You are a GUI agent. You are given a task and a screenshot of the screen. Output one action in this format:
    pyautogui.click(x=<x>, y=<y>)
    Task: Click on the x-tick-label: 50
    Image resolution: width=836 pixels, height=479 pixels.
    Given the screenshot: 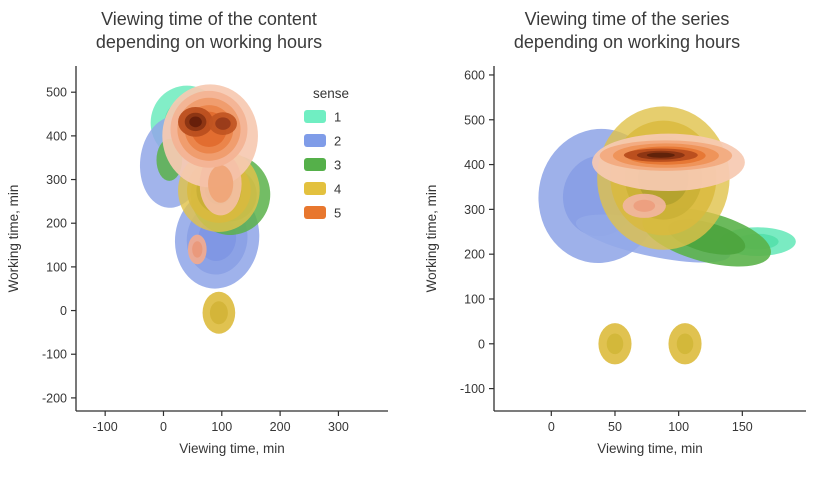 What is the action you would take?
    pyautogui.click(x=615, y=427)
    